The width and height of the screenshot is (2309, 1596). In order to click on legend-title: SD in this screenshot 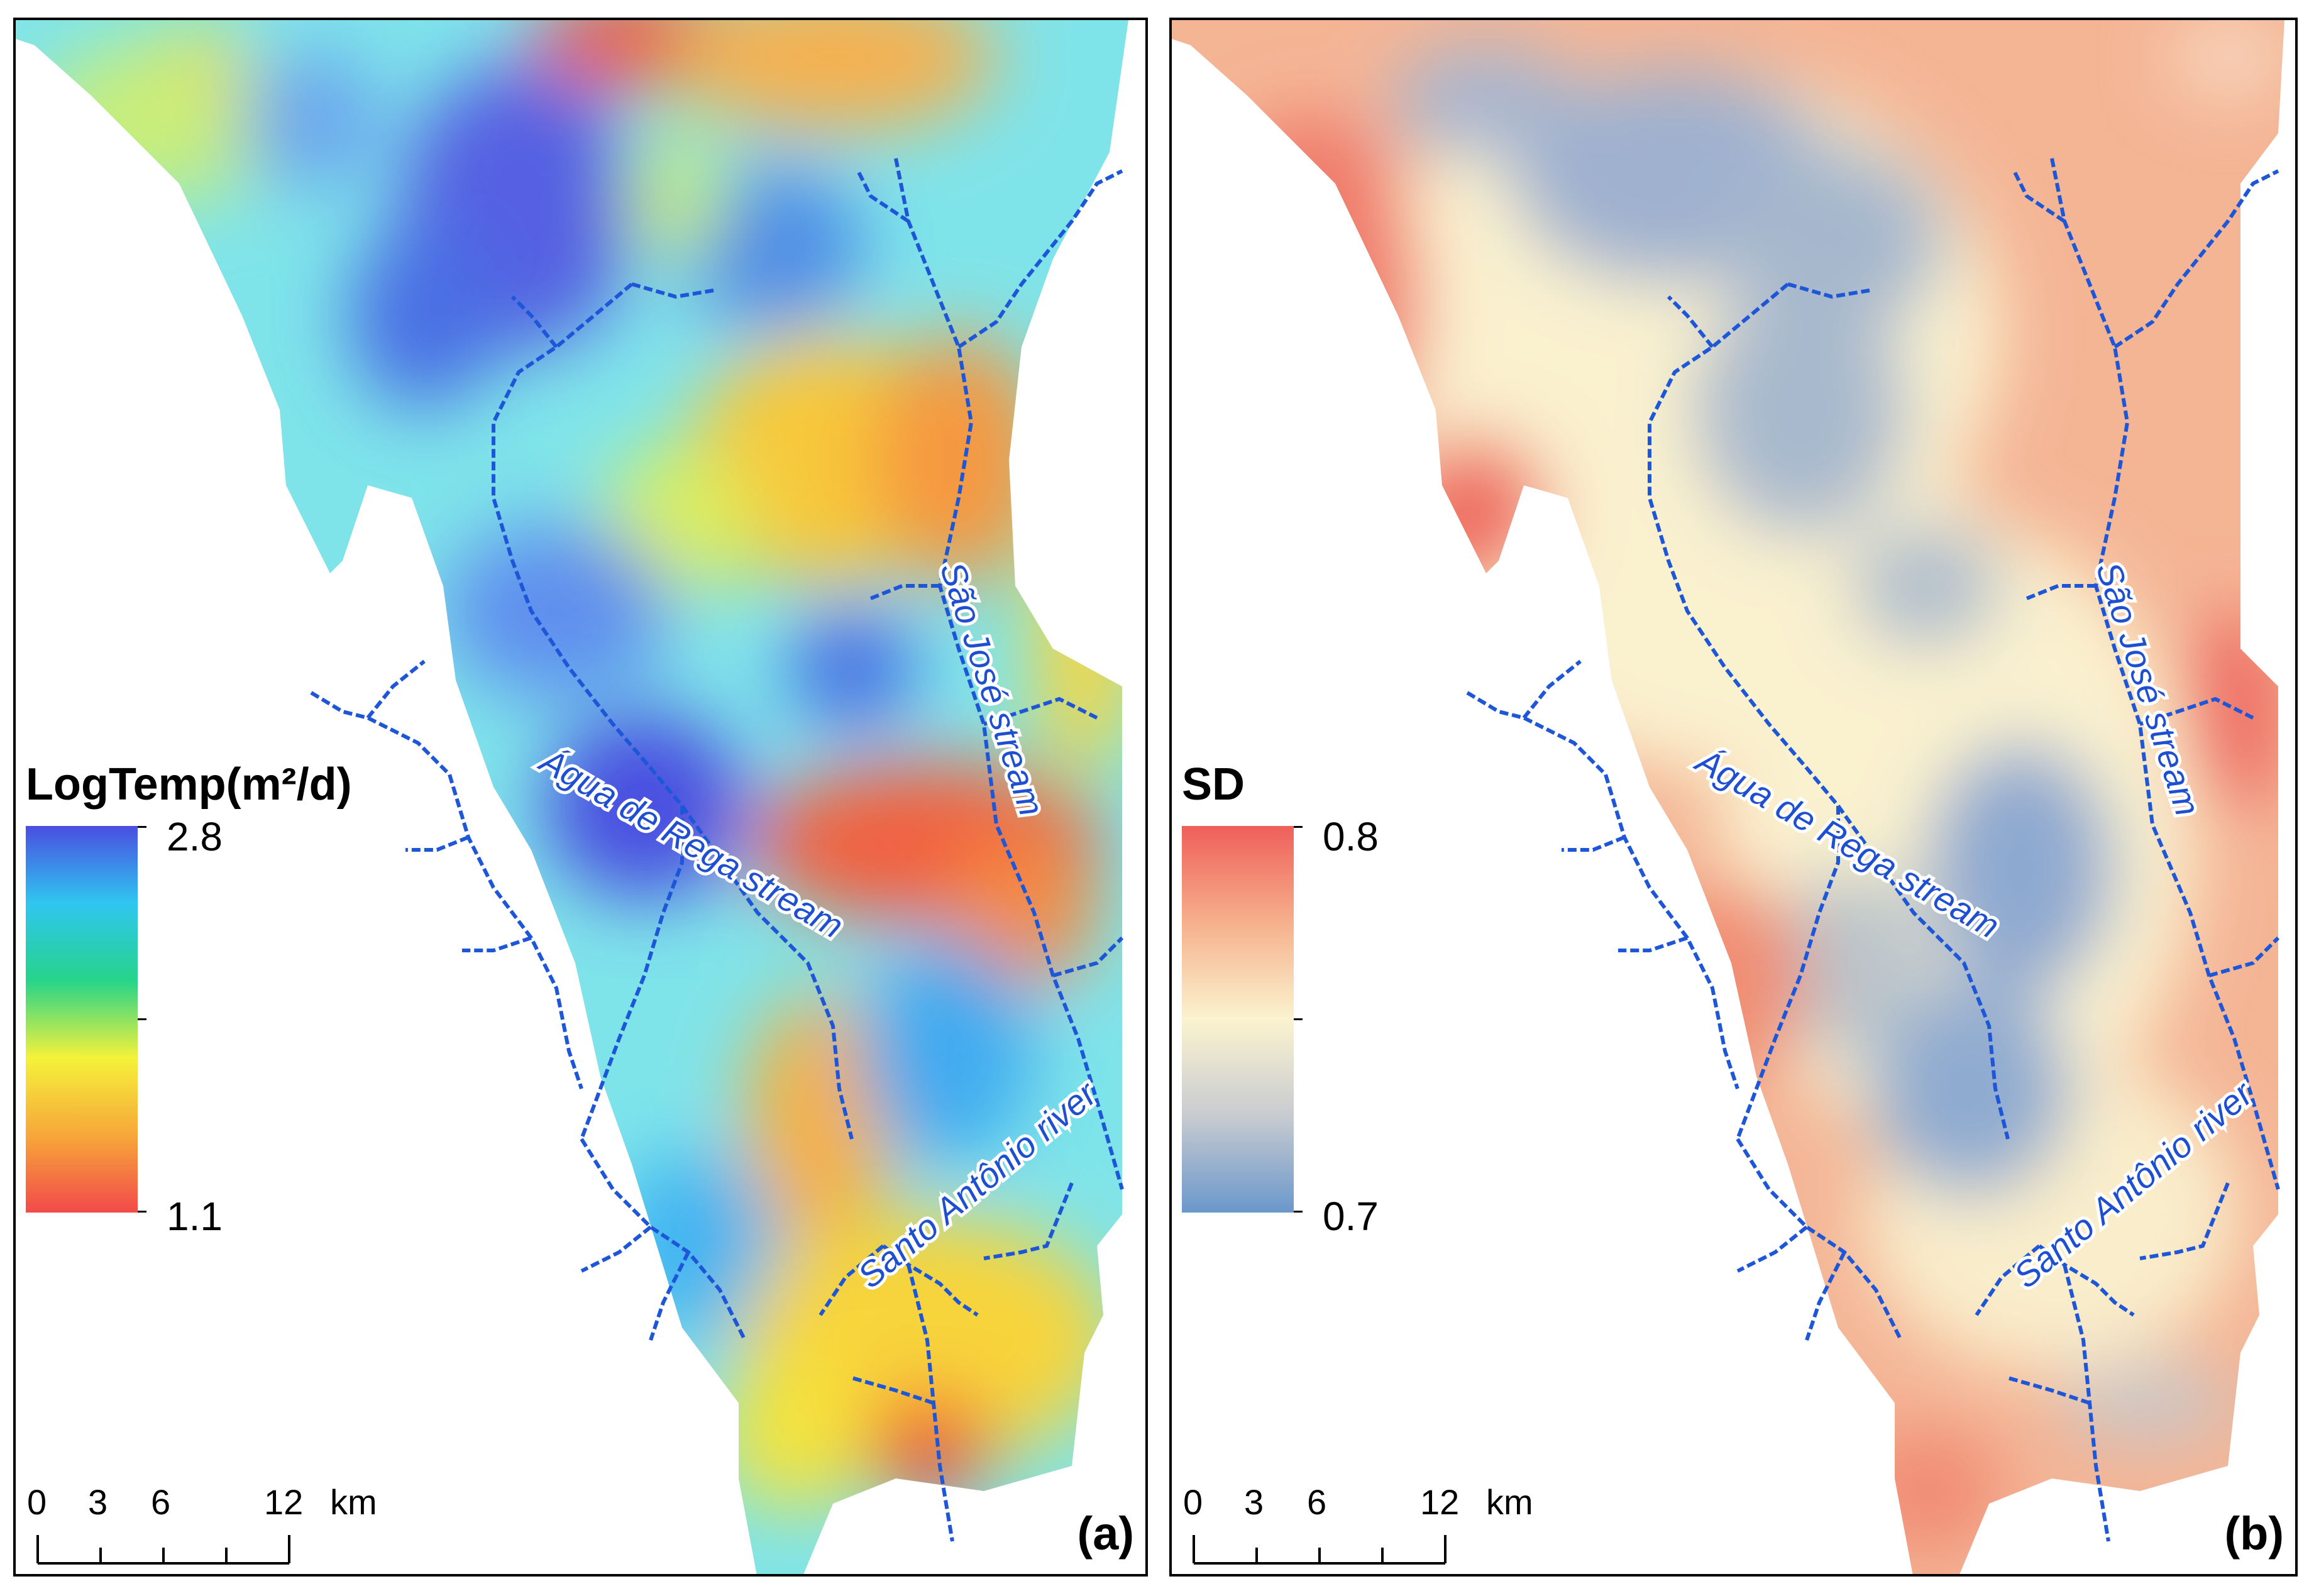, I will do `click(1213, 784)`.